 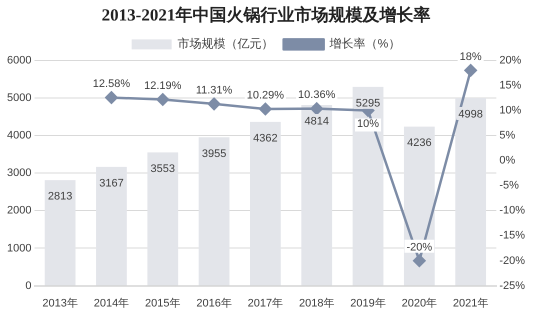 What do you see at coordinates (368, 303) in the screenshot?
I see `x-tick-label: 2019年` at bounding box center [368, 303].